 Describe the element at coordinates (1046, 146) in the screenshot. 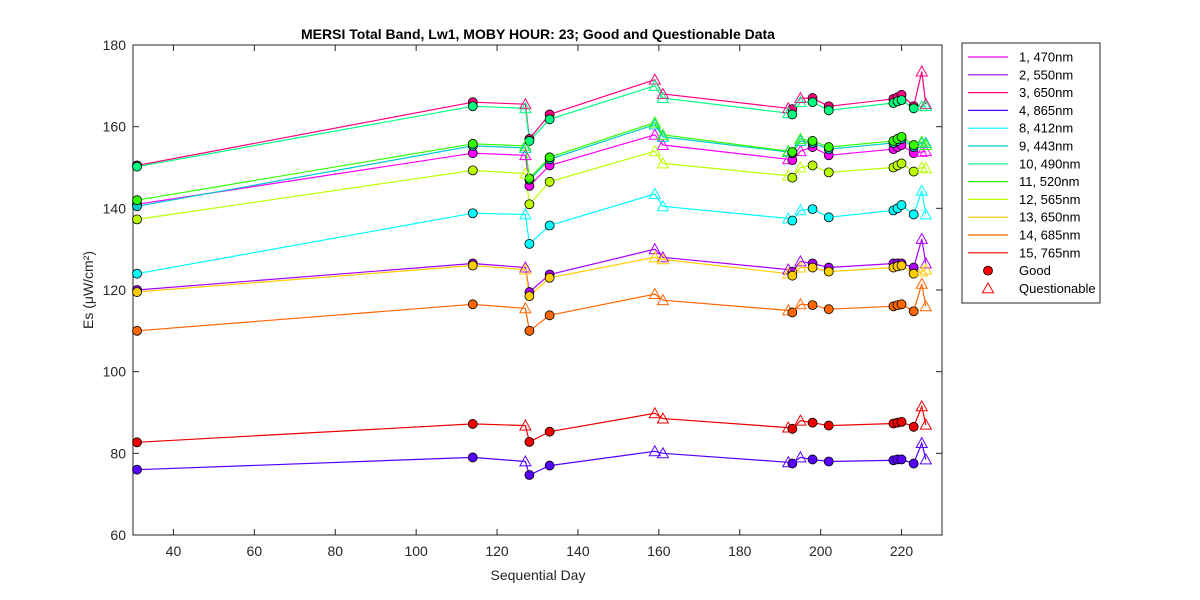

I see `legend-entry: 9, 443nm` at that location.